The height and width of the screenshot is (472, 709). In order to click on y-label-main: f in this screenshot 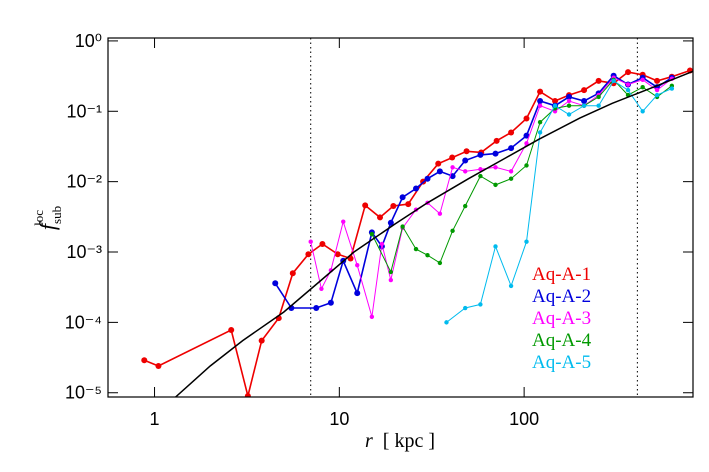, I will do `click(47, 225)`.